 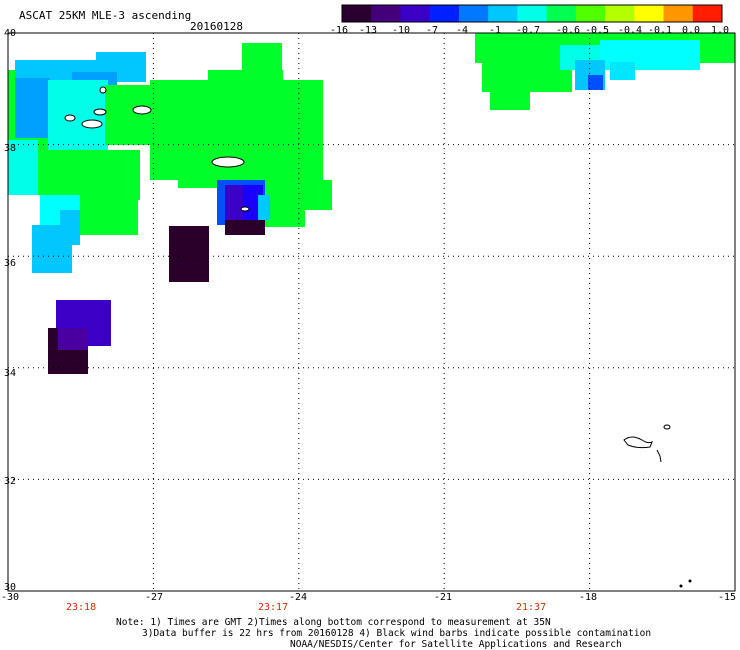 I want to click on lon-label: -15, so click(x=727, y=597).